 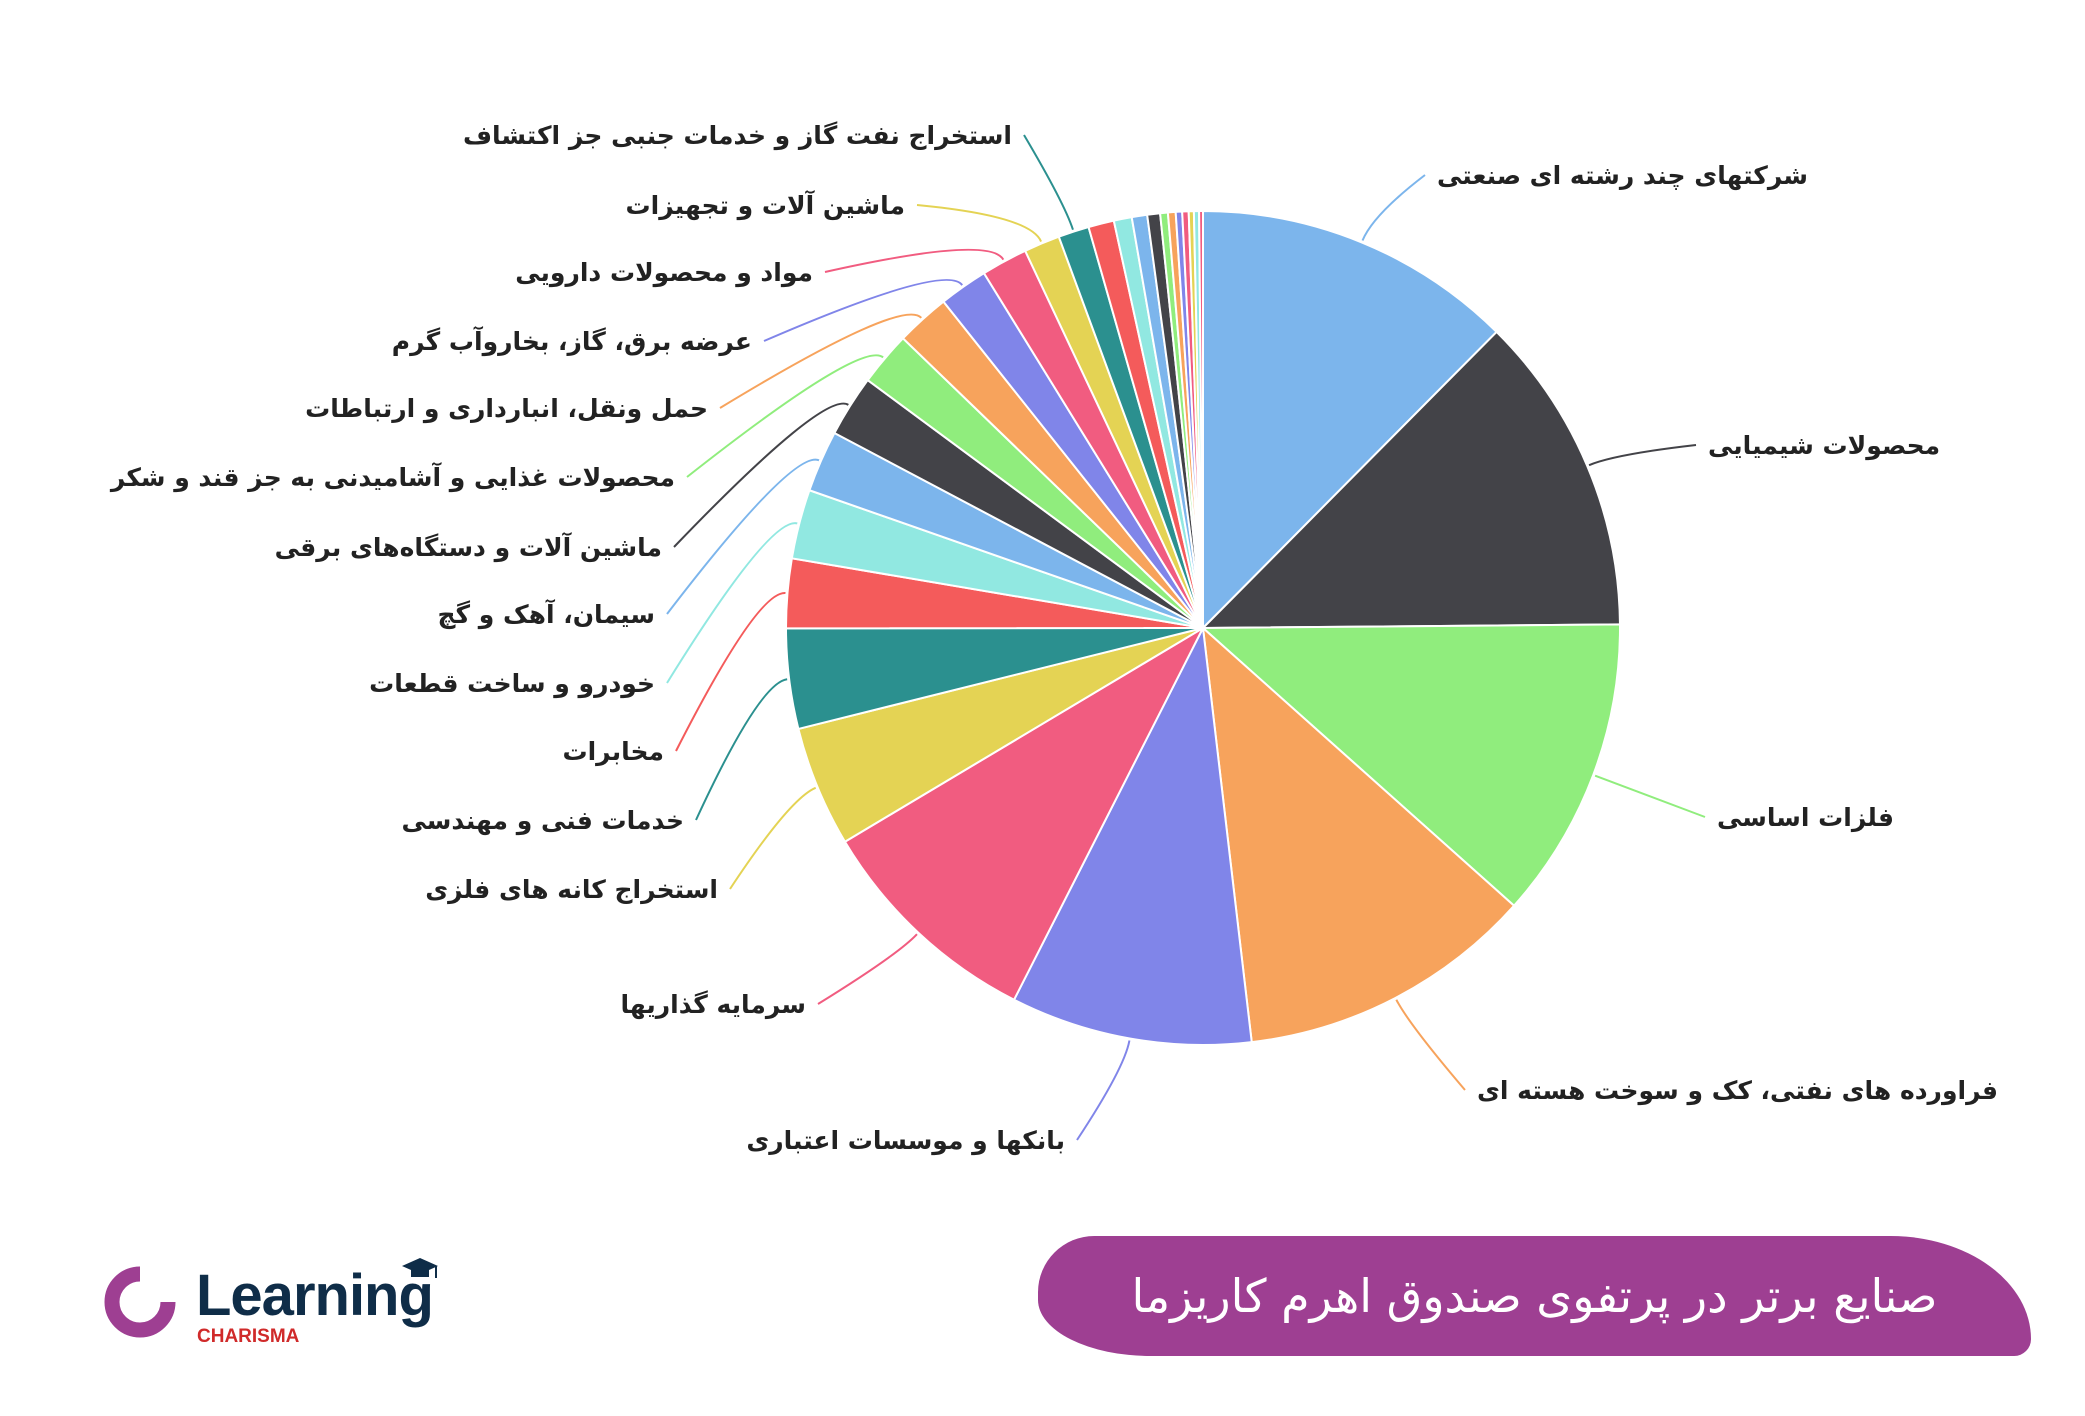 What do you see at coordinates (512, 684) in the screenshot?
I see `slice-label: خودرو و ساخت قطعات` at bounding box center [512, 684].